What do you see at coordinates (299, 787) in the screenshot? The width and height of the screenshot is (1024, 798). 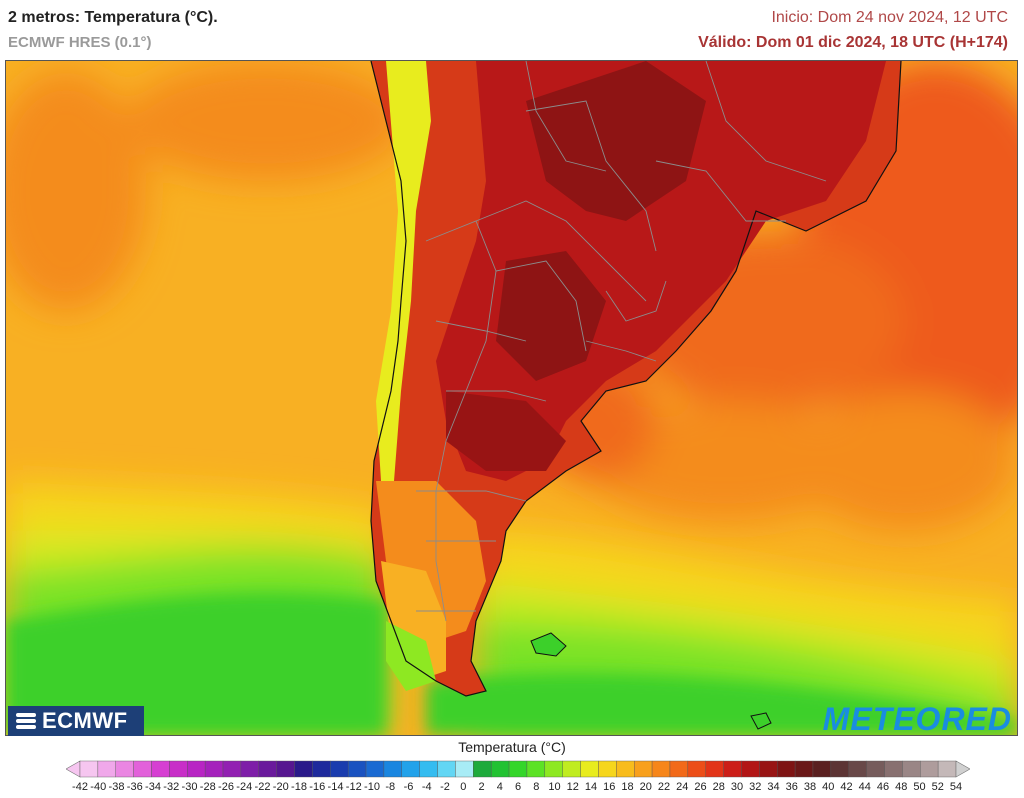 I see `colorbar-tick-label: -18` at bounding box center [299, 787].